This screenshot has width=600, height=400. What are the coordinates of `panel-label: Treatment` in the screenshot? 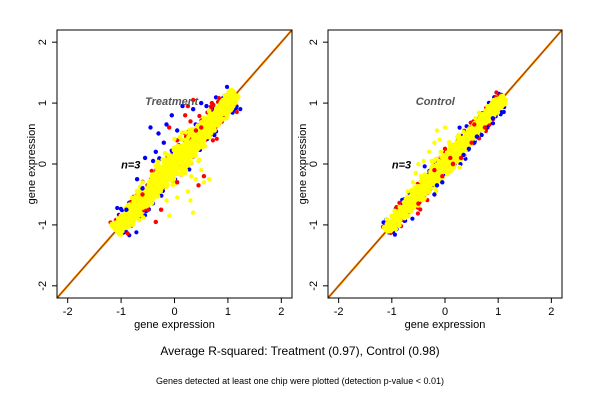 It's located at (172, 102).